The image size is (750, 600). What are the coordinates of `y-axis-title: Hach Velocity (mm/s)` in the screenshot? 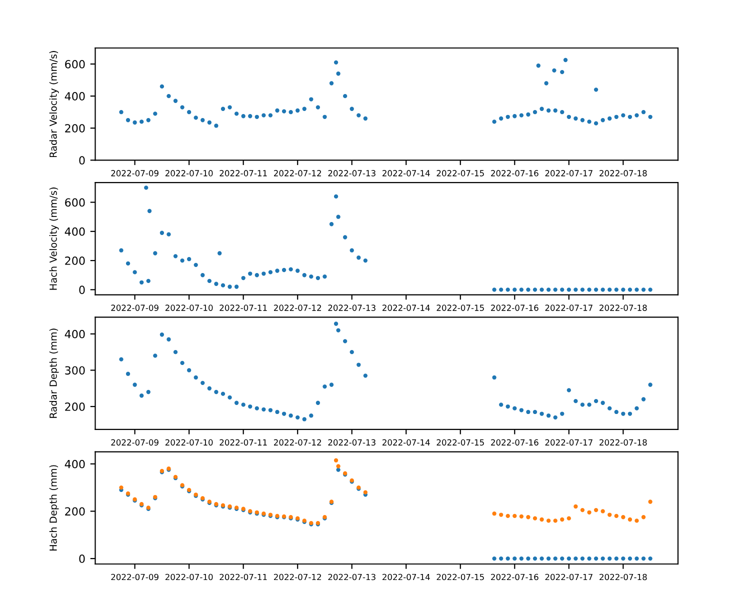 It's located at (54, 239).